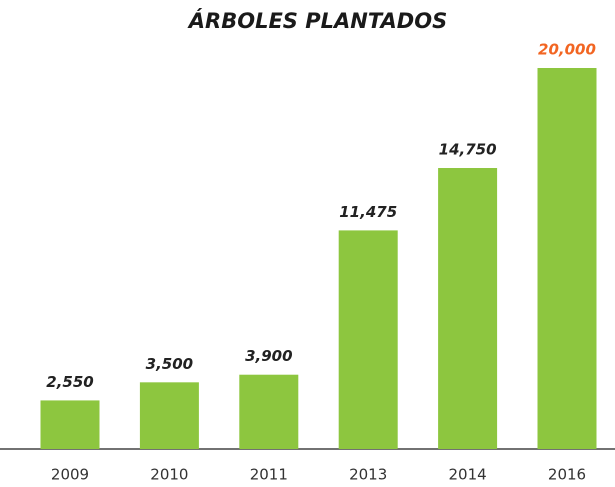  What do you see at coordinates (70, 475) in the screenshot?
I see `x-tick-label: 2009` at bounding box center [70, 475].